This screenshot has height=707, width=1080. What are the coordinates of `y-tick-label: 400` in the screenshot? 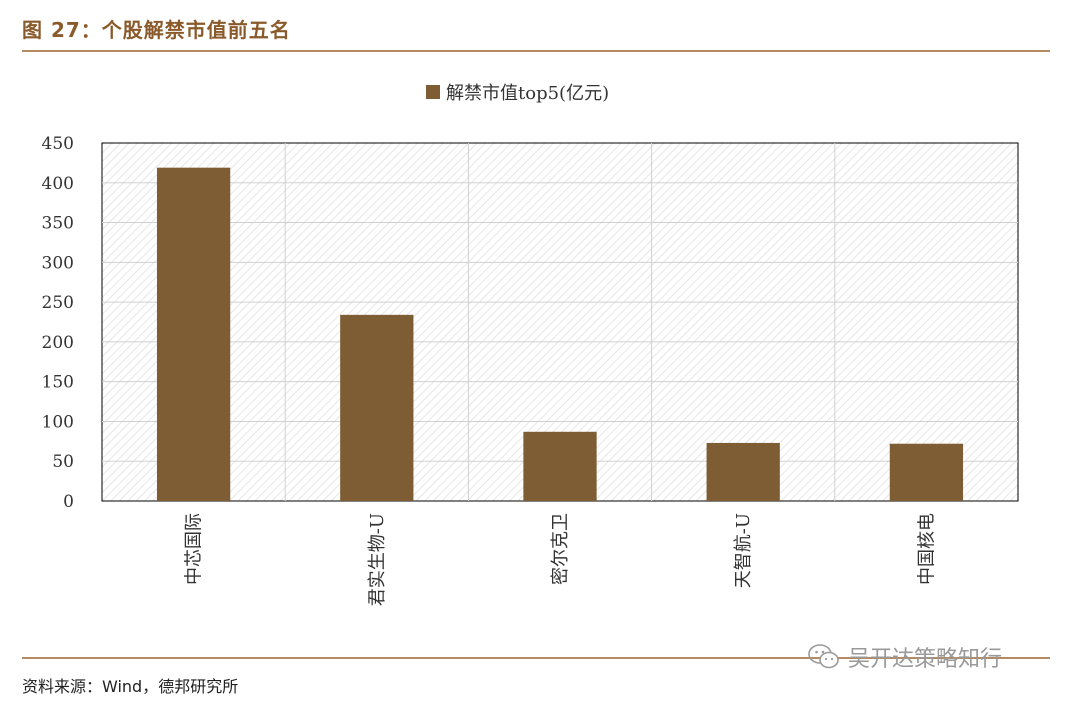 It's located at (58, 184).